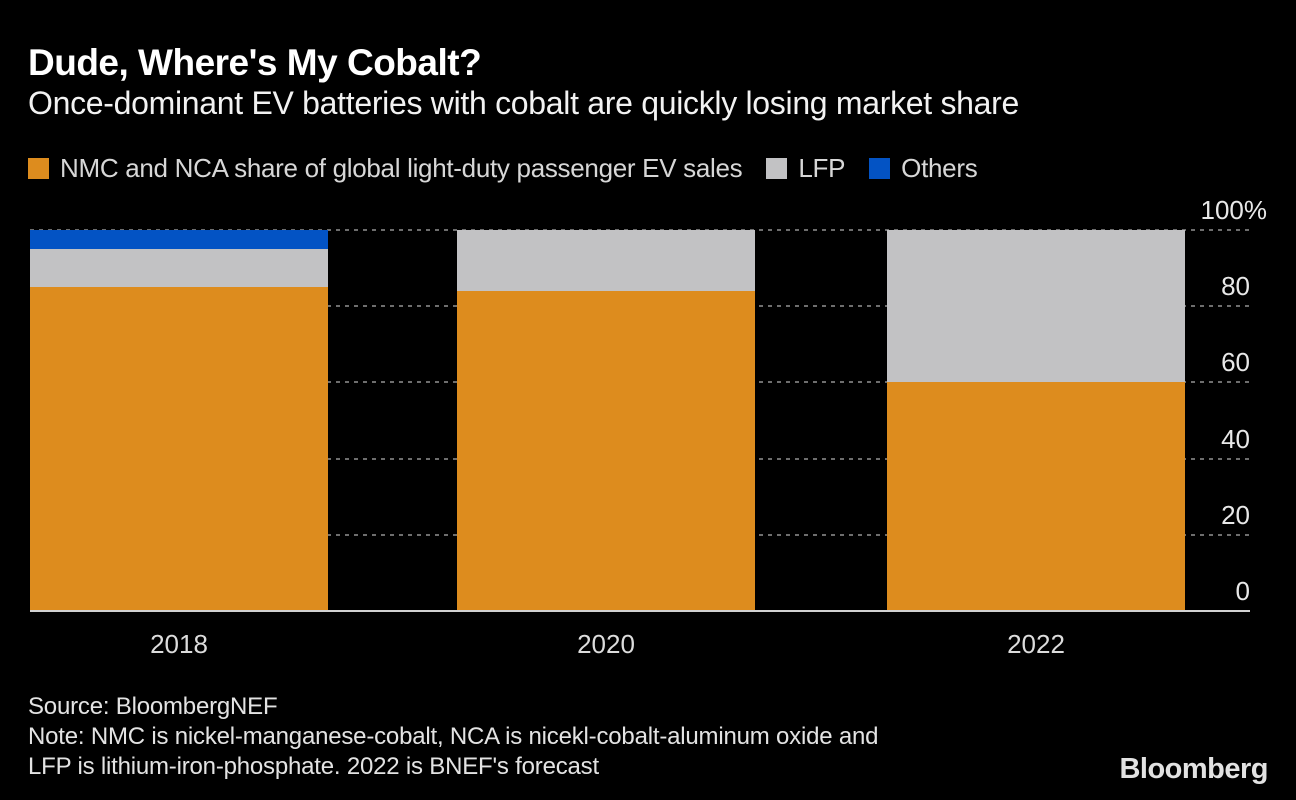 The image size is (1296, 800). I want to click on legend-label: Others, so click(939, 167).